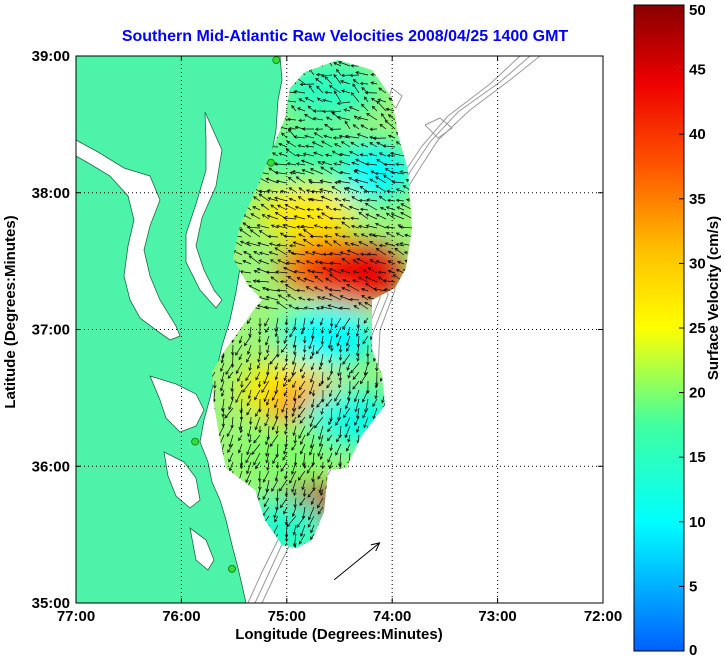 The height and width of the screenshot is (659, 724). Describe the element at coordinates (51, 603) in the screenshot. I see `y-tick-label: 35:00` at that location.